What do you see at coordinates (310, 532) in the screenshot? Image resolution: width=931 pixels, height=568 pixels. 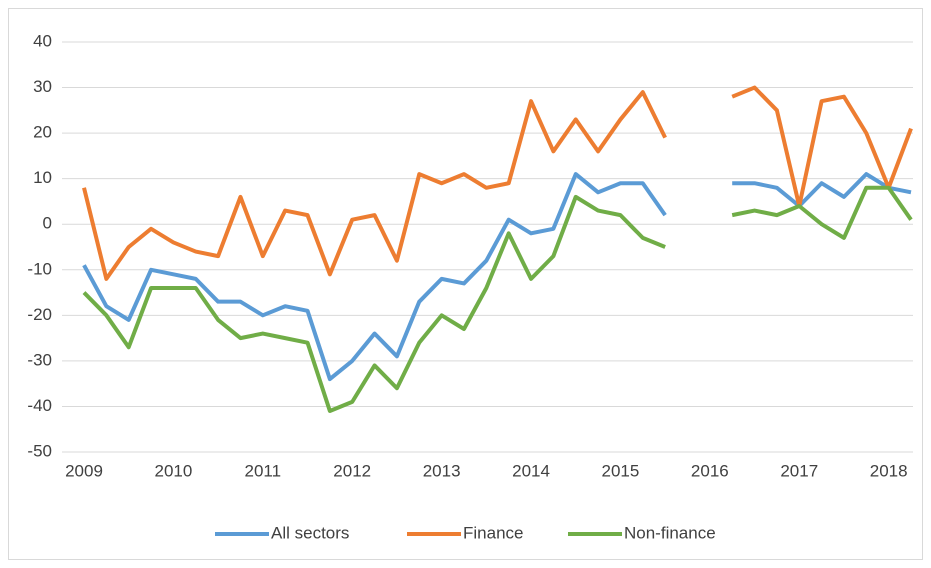 I see `legend-label: All sectors` at bounding box center [310, 532].